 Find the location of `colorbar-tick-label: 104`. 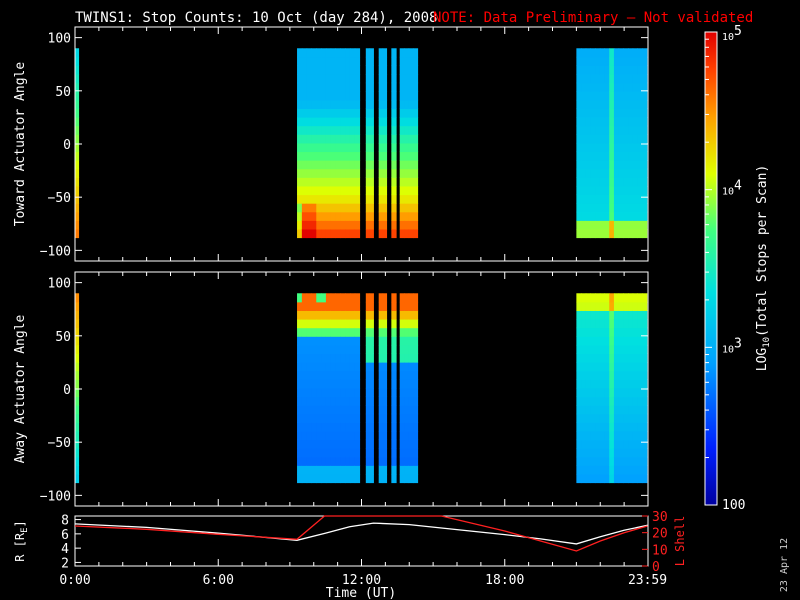

colorbar-tick-label: 104 is located at coordinates (732, 188).